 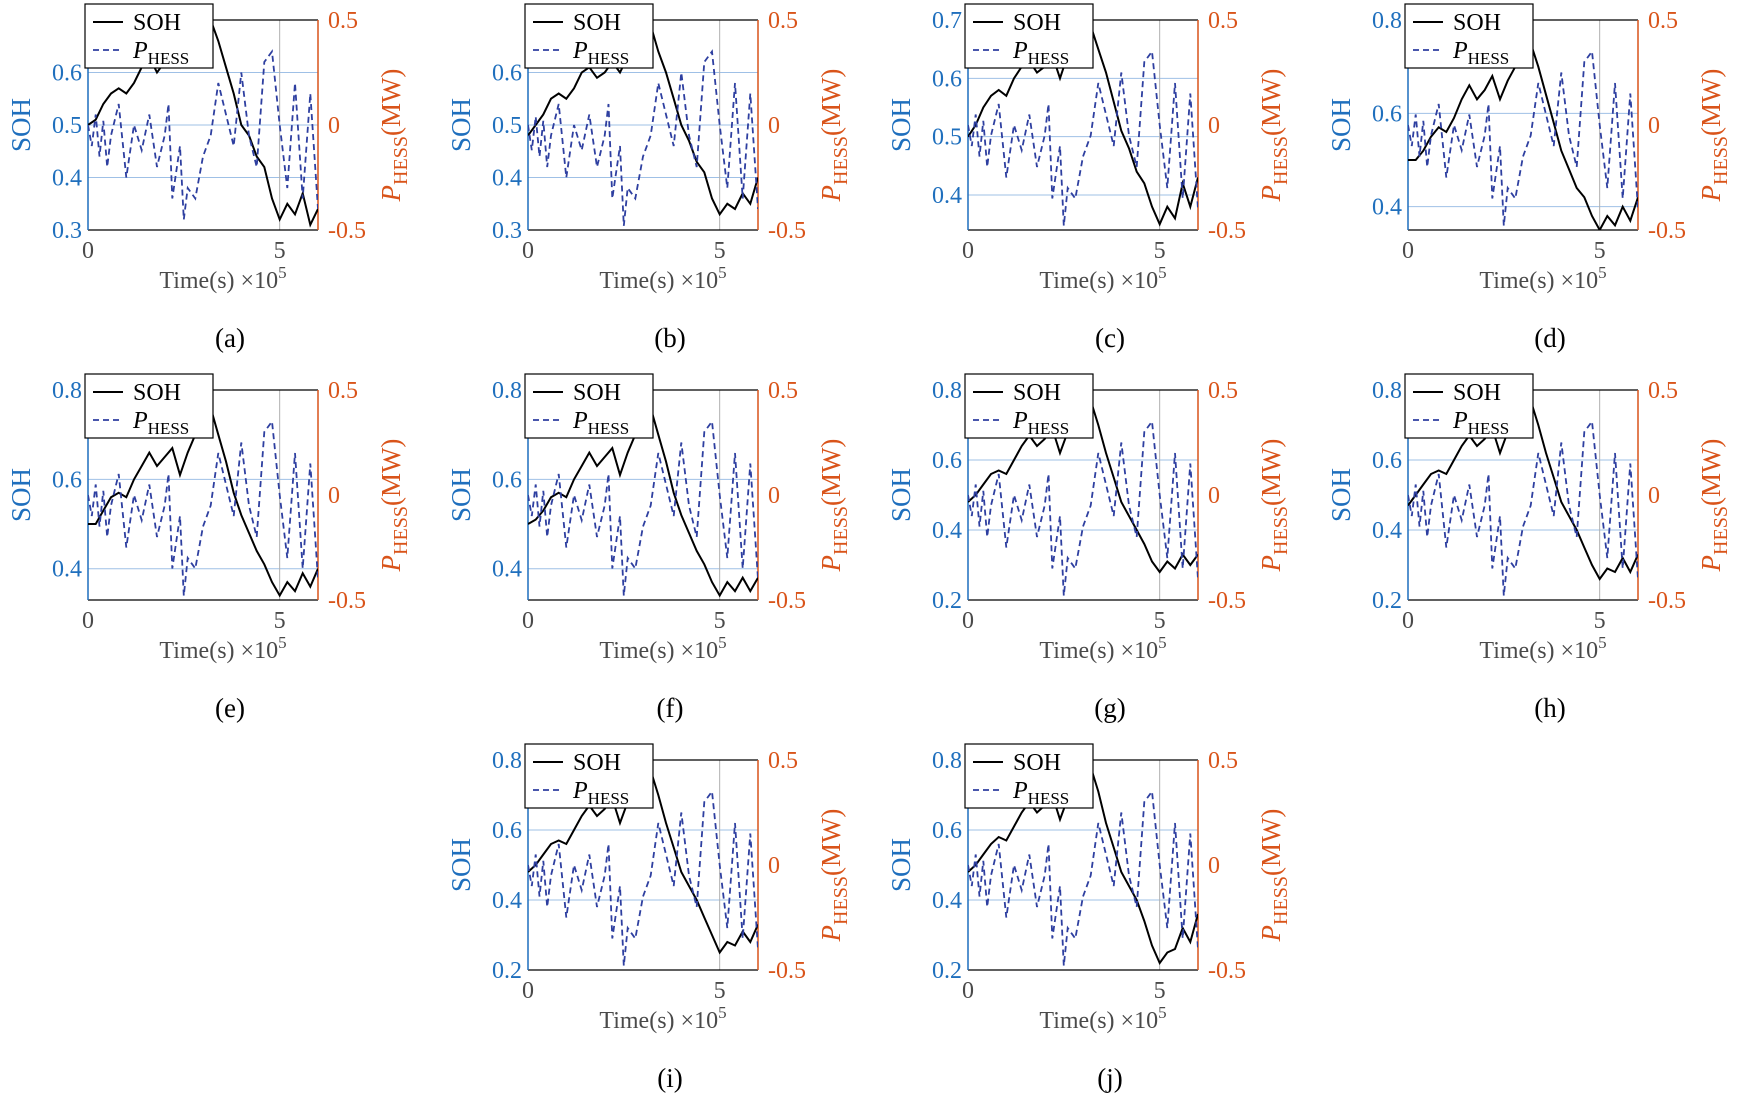 What do you see at coordinates (1549, 338) in the screenshot?
I see `panel-caption: (d)` at bounding box center [1549, 338].